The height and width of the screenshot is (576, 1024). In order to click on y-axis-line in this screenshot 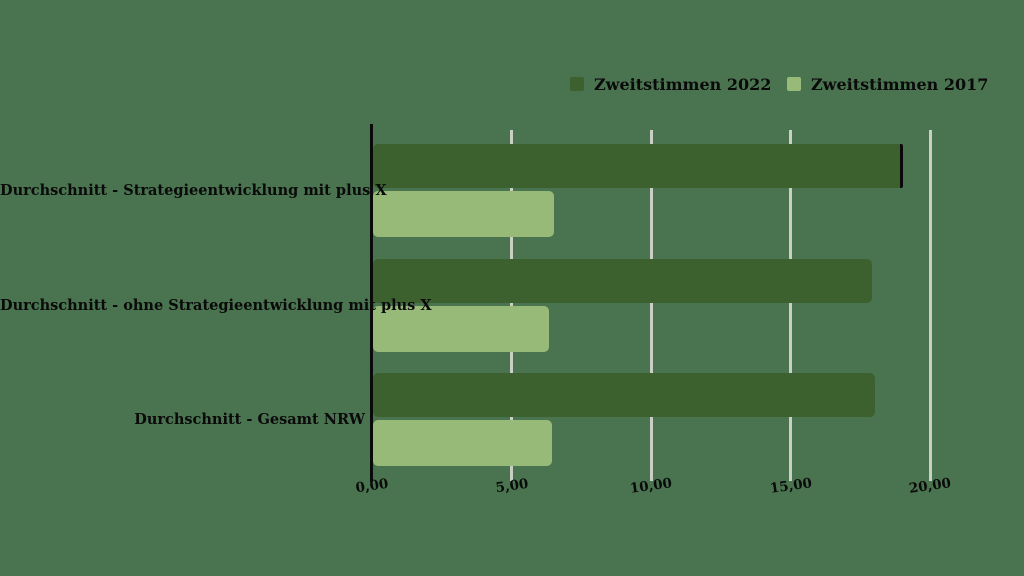, I will do `click(371, 303)`.